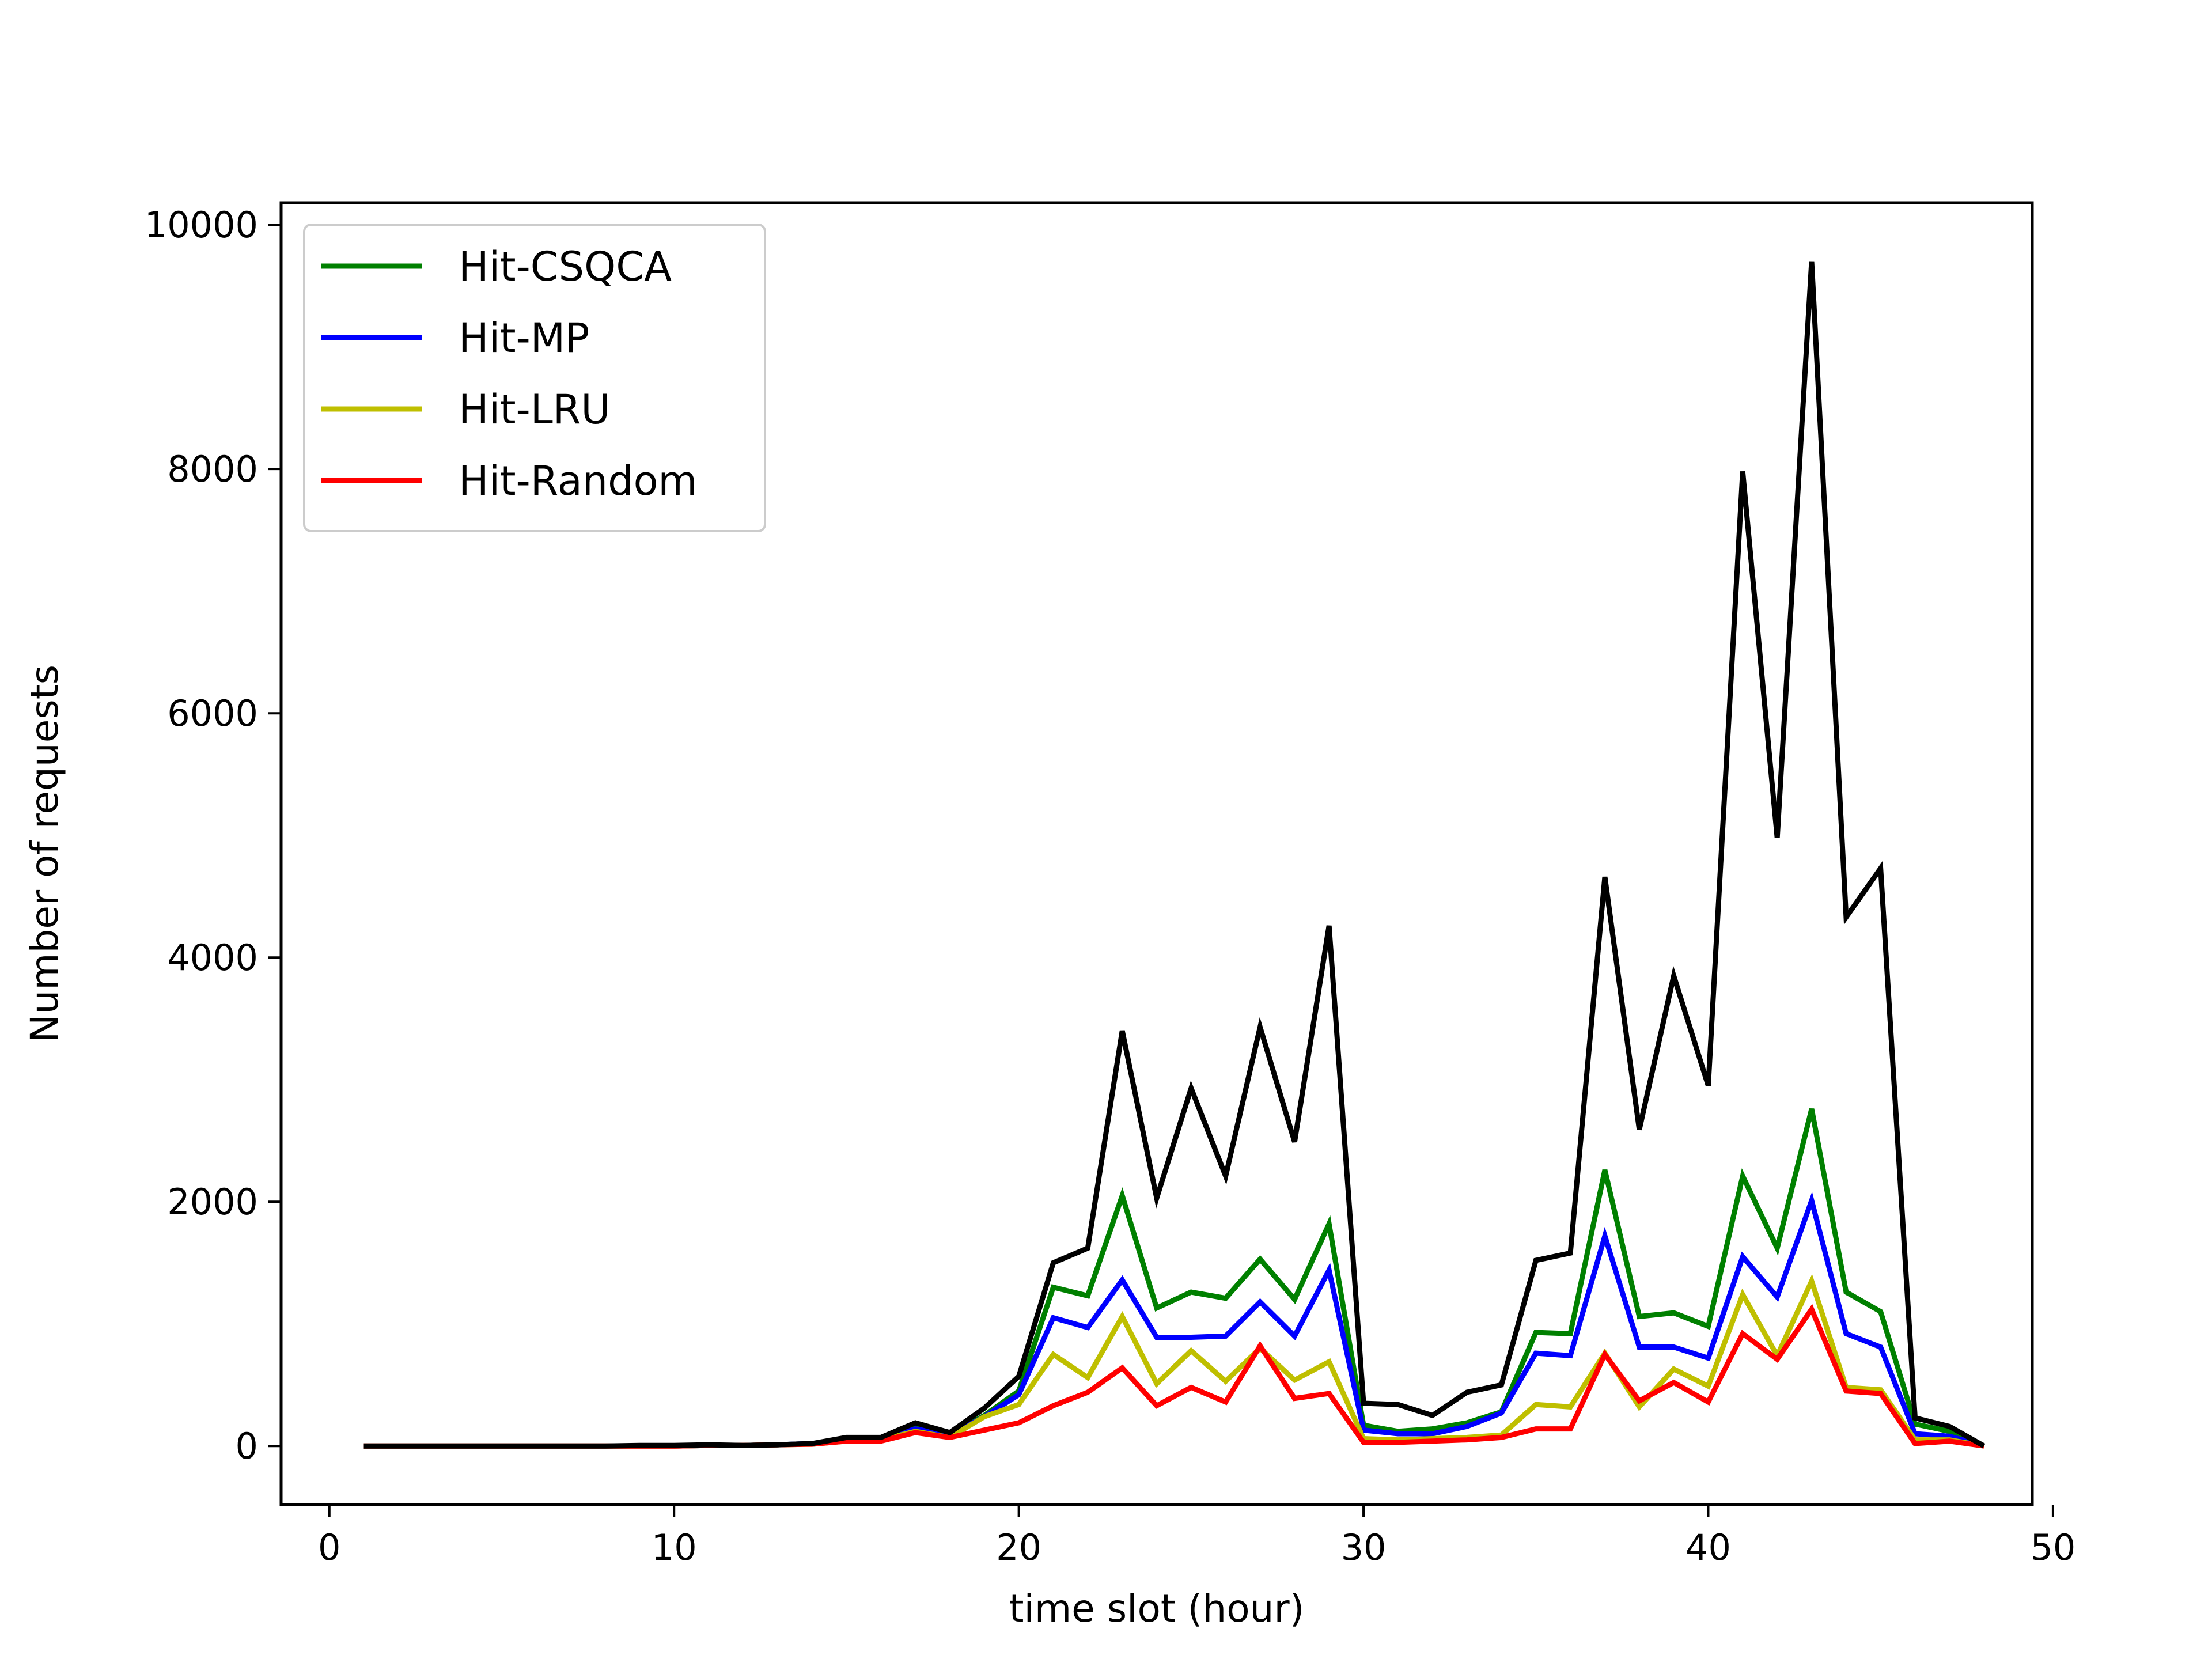 The image size is (2212, 1659). What do you see at coordinates (1018, 1548) in the screenshot?
I see `x-tick-label: 20` at bounding box center [1018, 1548].